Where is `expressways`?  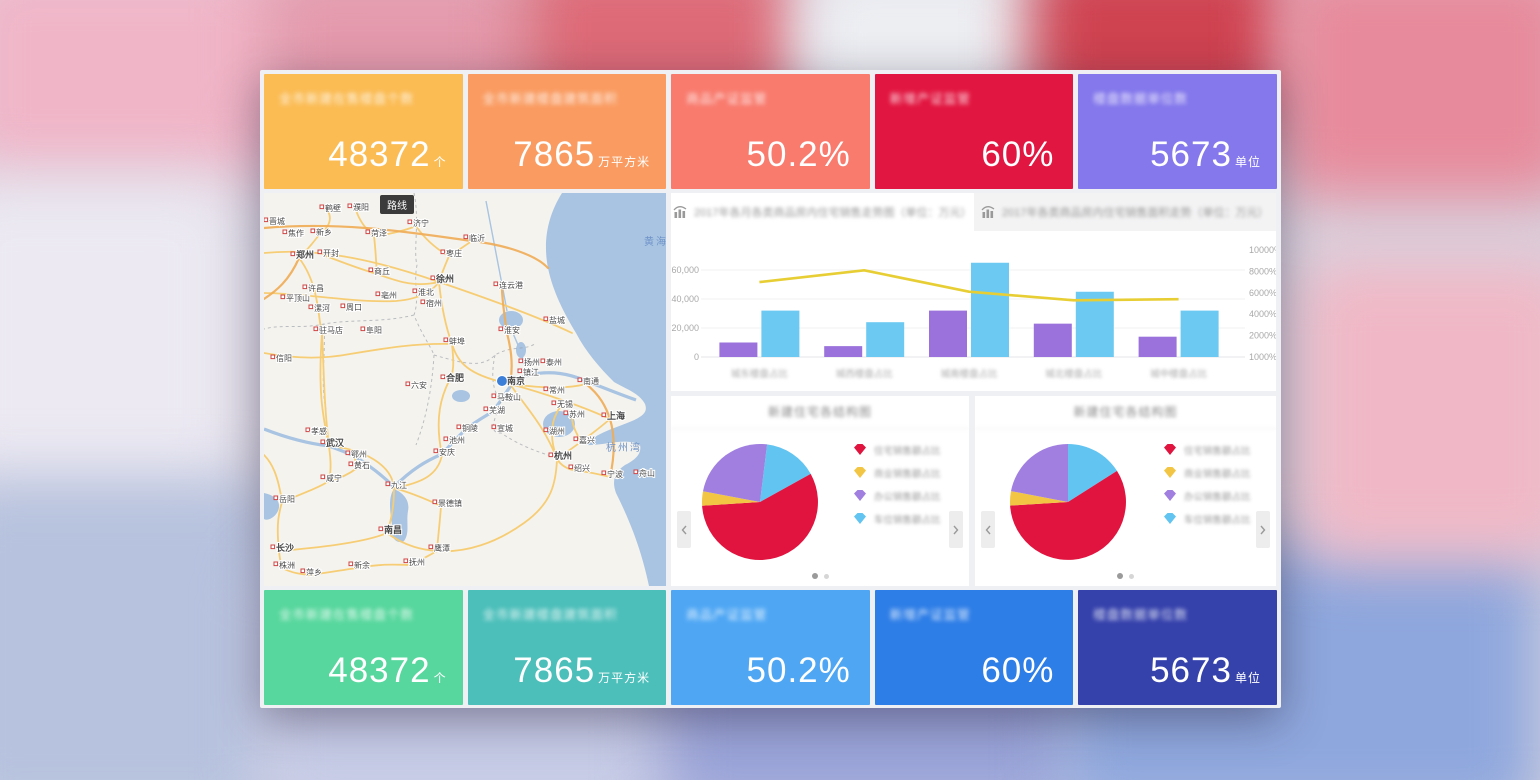
expressways is located at coordinates (439, 351).